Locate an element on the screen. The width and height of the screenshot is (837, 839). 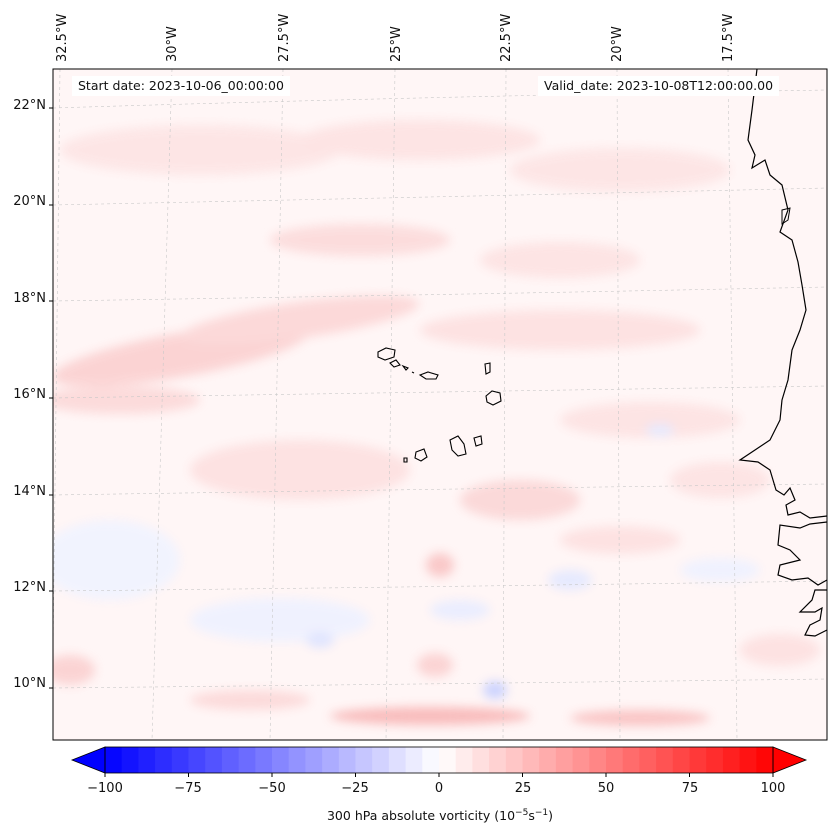
lat-label: 12°N is located at coordinates (29, 587).